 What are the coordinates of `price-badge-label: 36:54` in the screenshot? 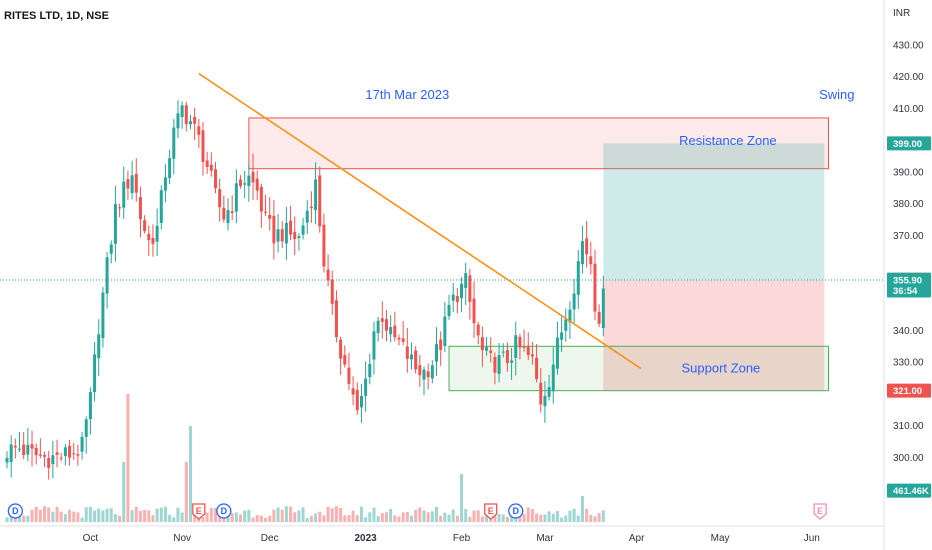 It's located at (905, 291).